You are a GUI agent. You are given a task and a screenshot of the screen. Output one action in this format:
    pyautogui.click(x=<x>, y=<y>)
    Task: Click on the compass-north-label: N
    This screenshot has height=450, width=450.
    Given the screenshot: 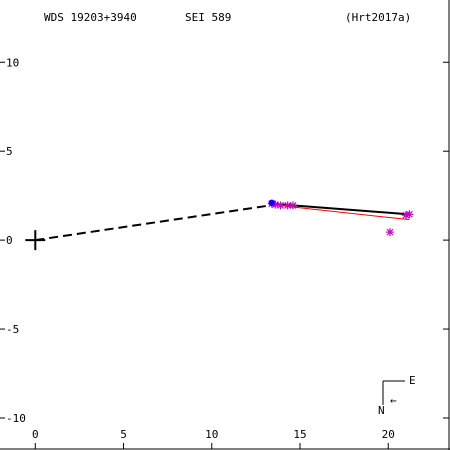 What is the action you would take?
    pyautogui.click(x=381, y=410)
    